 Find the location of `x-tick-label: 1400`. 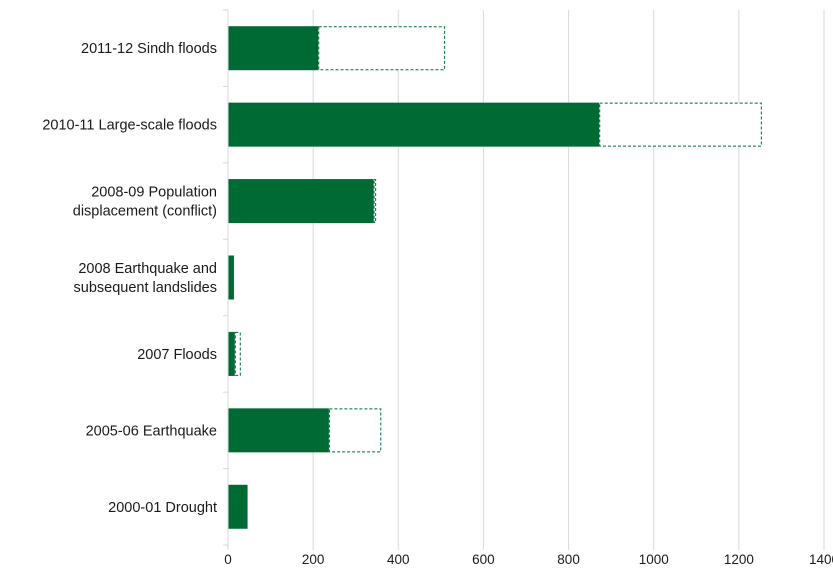

x-tick-label: 1400 is located at coordinates (821, 558).